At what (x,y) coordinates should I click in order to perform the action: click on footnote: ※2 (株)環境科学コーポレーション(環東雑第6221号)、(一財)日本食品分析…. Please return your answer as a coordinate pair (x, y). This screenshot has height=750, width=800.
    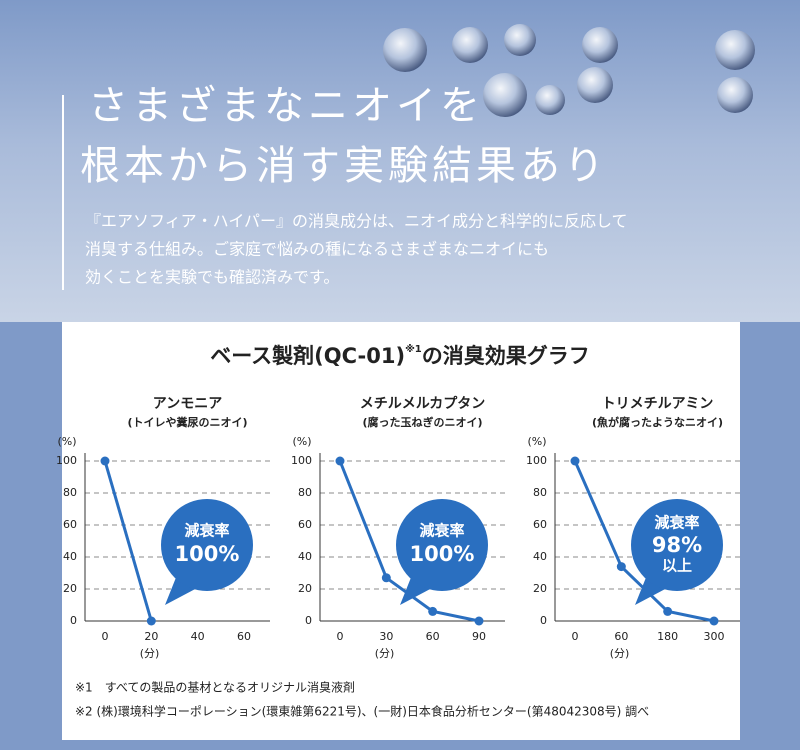
    Looking at the image, I should click on (362, 711).